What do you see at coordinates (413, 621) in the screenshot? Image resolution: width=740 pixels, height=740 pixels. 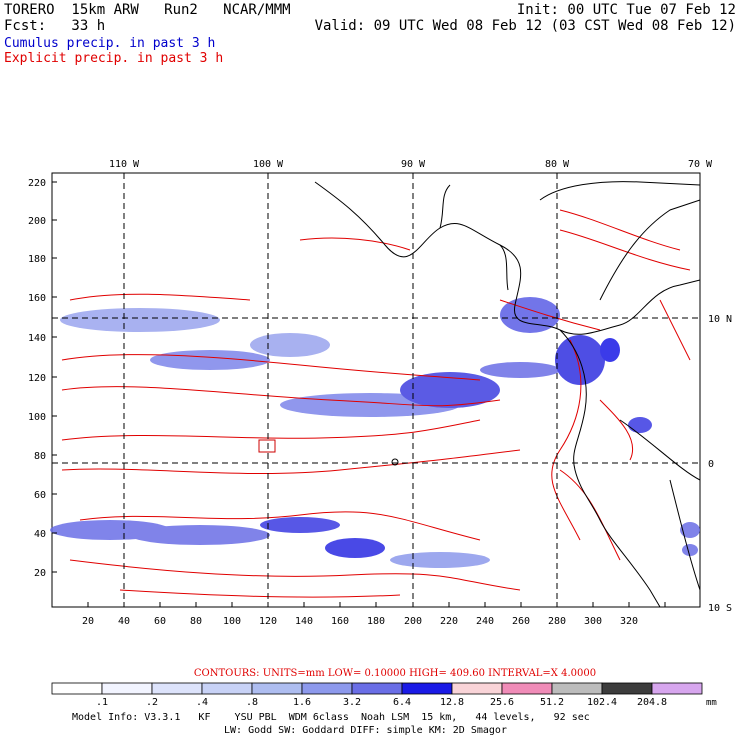 I see `x-label: 200` at bounding box center [413, 621].